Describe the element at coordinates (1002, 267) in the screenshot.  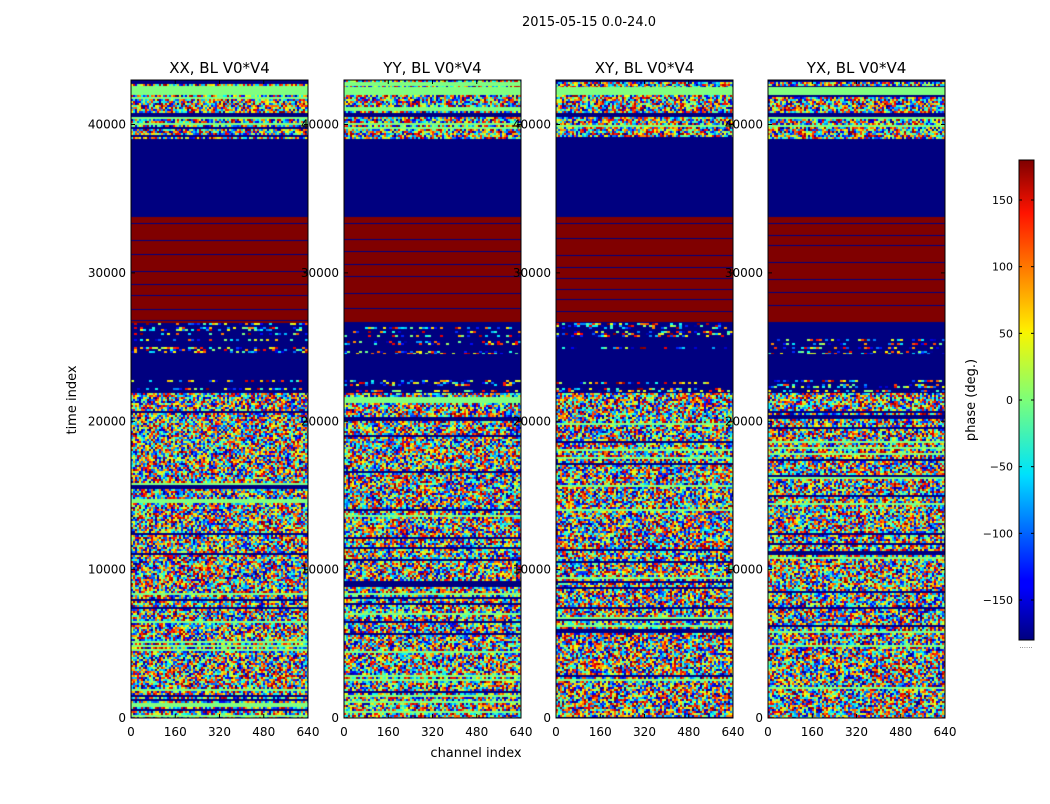
I see `colorbar-tick-label: 100` at that location.